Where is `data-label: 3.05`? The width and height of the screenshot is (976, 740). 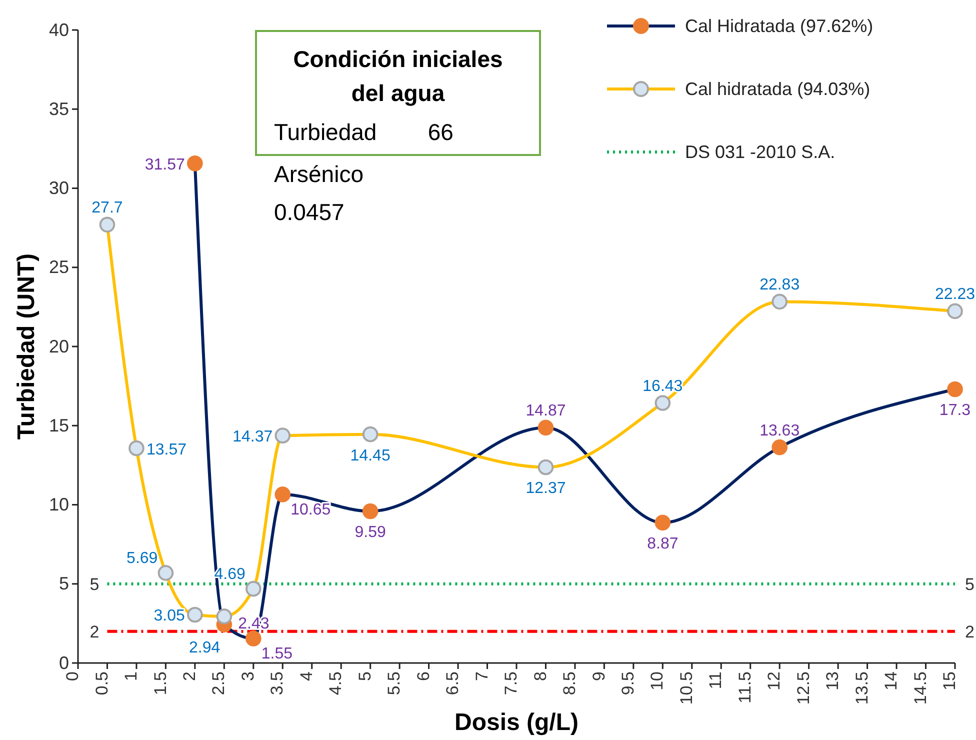 data-label: 3.05 is located at coordinates (170, 616).